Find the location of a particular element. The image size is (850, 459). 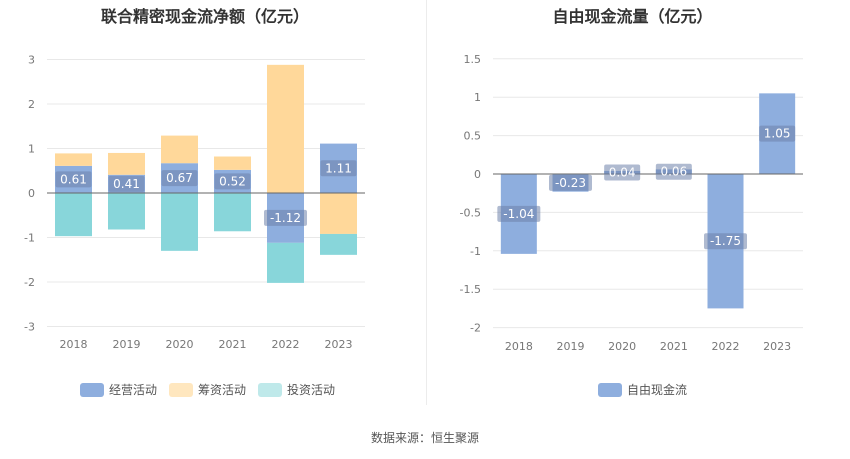

chart-title-cash-flow: 联合精密现金流净额（亿元） is located at coordinates (204, 16).